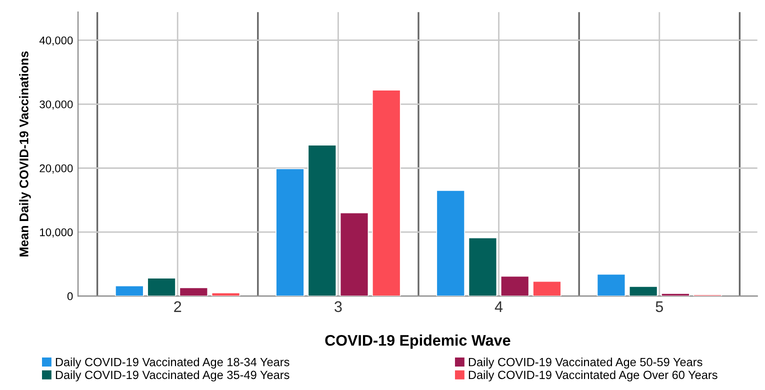  I want to click on y-axis-title: Mean Daily COVID-19 Vaccinations, so click(25, 153).